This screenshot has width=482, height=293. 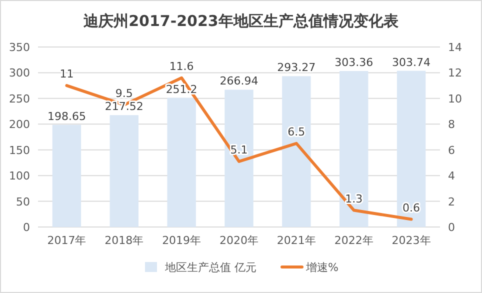 What do you see at coordinates (67, 74) in the screenshot?
I see `data-label: 11` at bounding box center [67, 74].